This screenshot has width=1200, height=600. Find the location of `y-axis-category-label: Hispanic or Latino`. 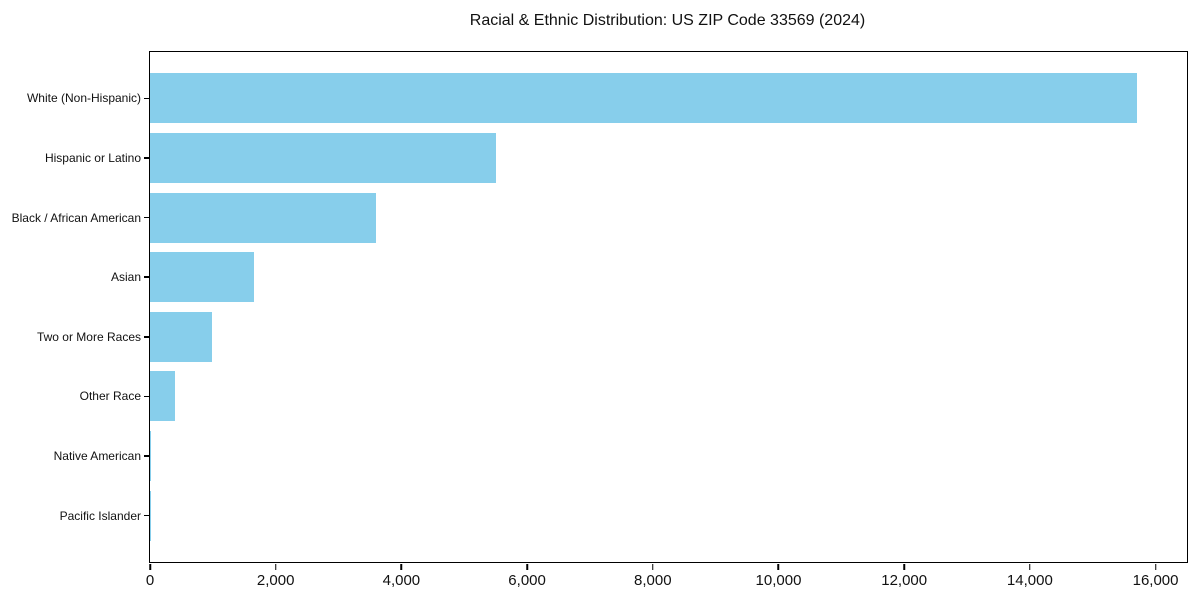

y-axis-category-label: Hispanic or Latino is located at coordinates (92, 158).